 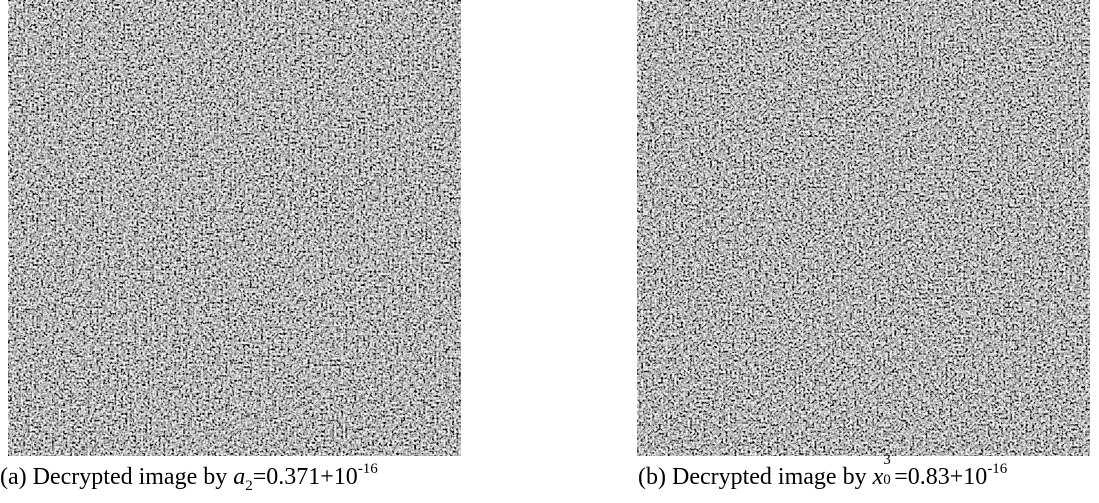 What do you see at coordinates (887, 480) in the screenshot?
I see `subscript: 0` at bounding box center [887, 480].